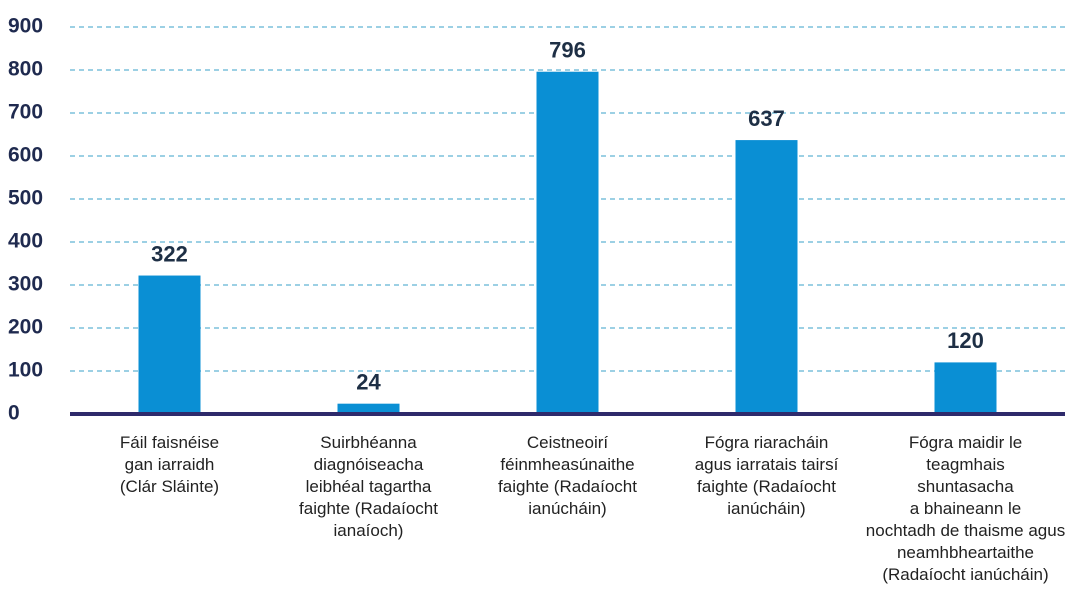 The image size is (1091, 603). What do you see at coordinates (25, 370) in the screenshot?
I see `y-tick-label: 100` at bounding box center [25, 370].